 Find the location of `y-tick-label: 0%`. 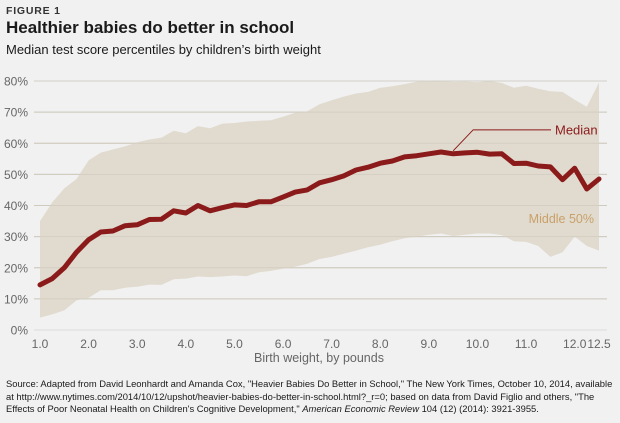

y-tick-label: 0% is located at coordinates (20, 331).